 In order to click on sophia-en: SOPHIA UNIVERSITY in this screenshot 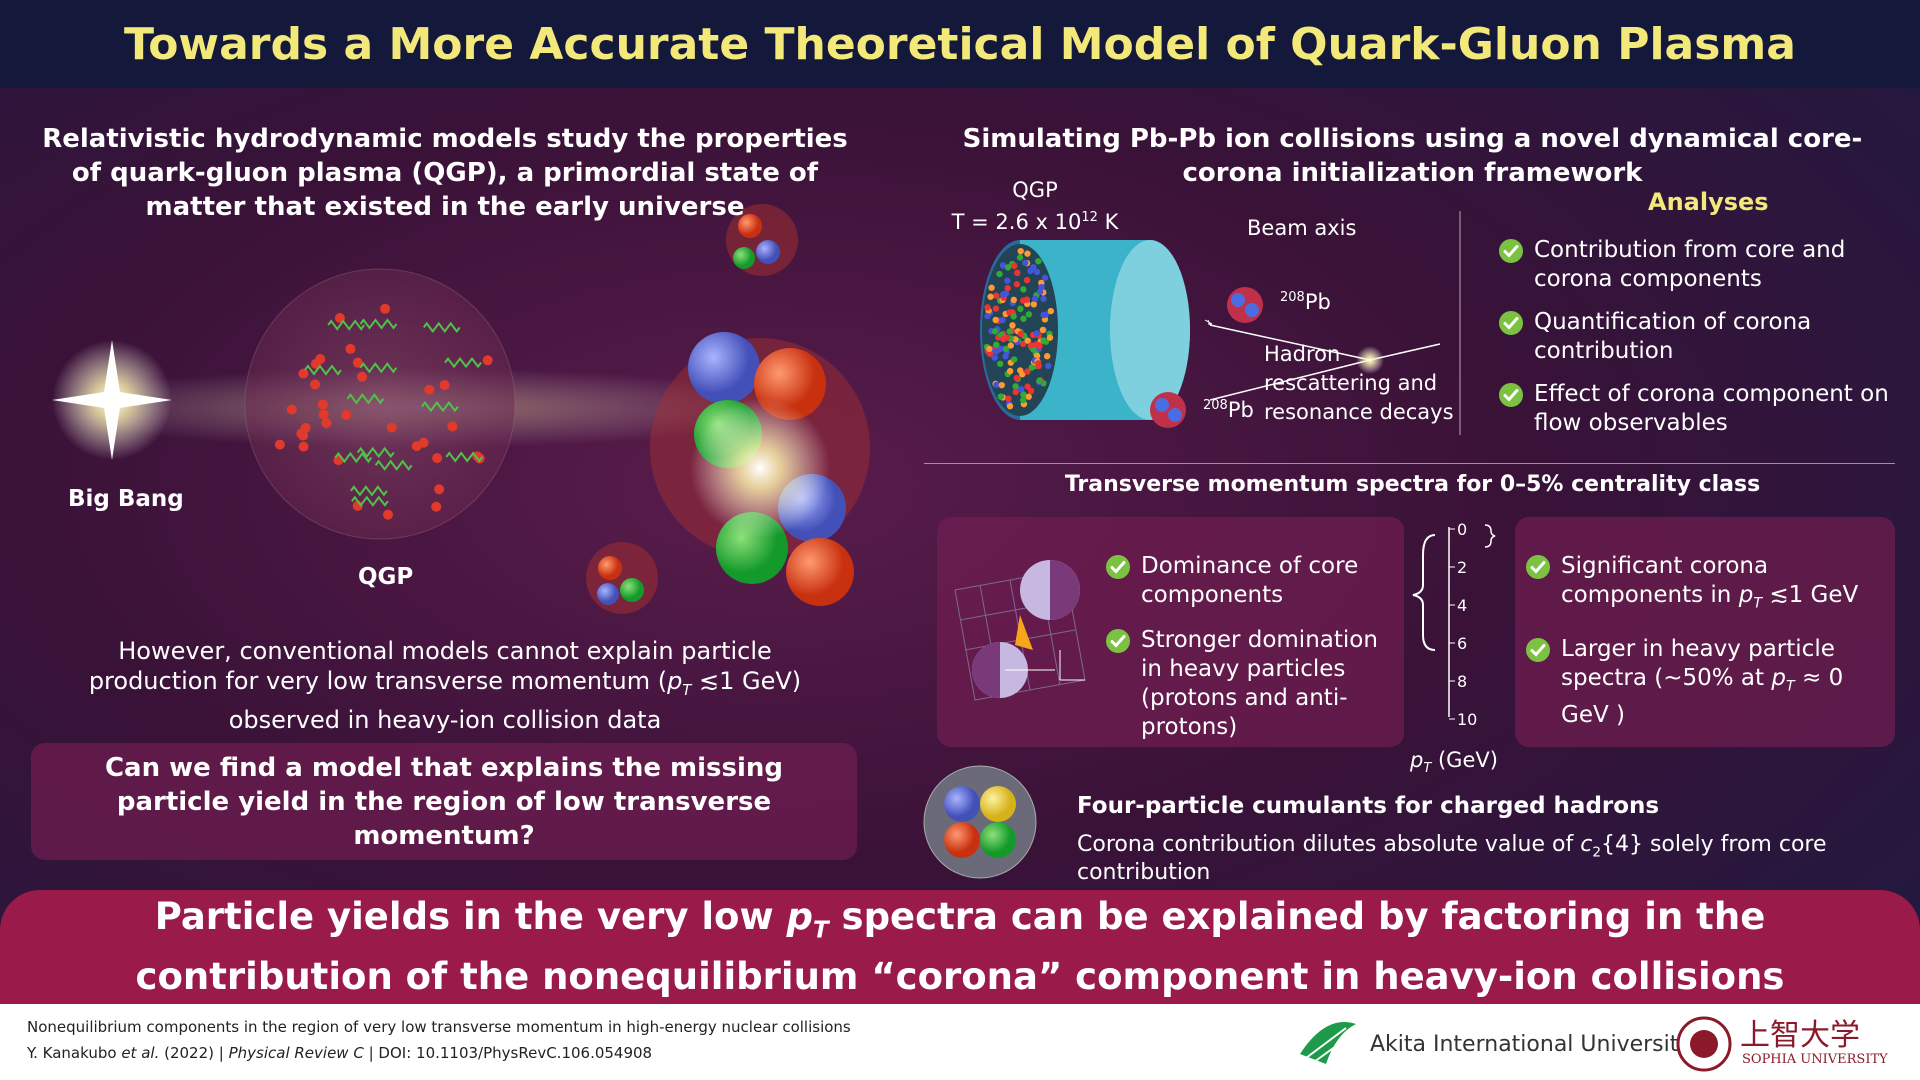, I will do `click(1815, 1059)`.